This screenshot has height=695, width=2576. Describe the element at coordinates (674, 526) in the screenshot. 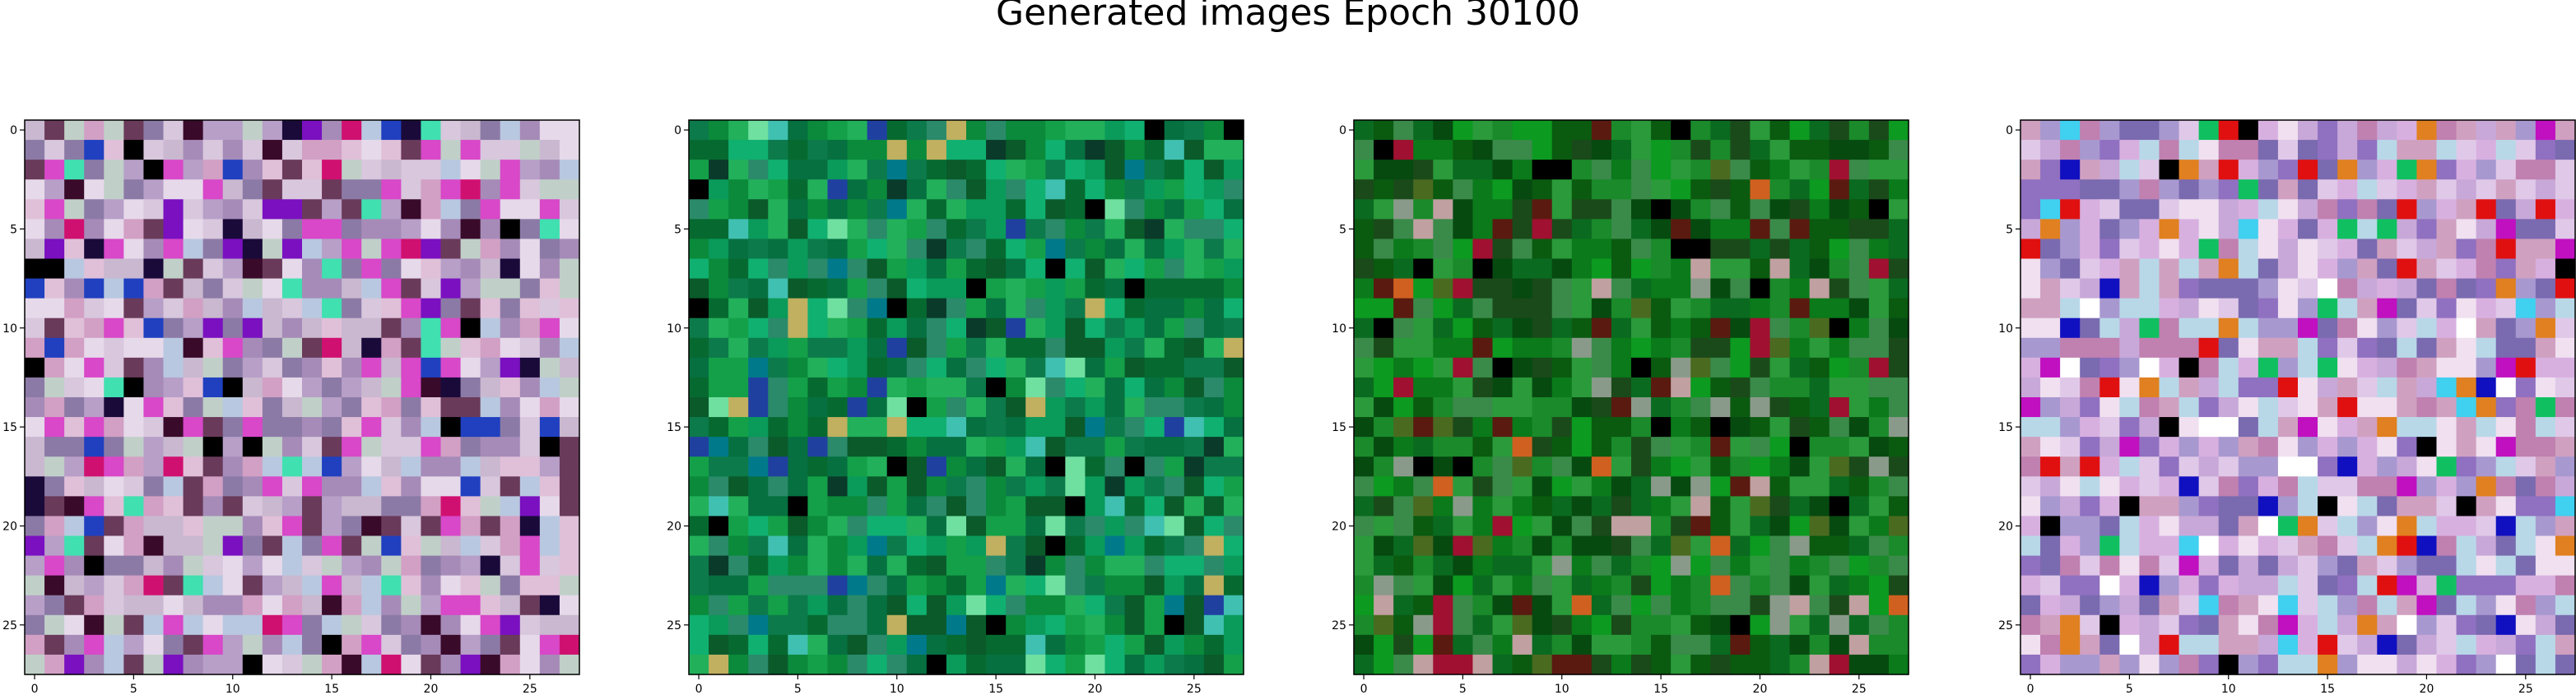

I see `y-tick-label: 20` at that location.